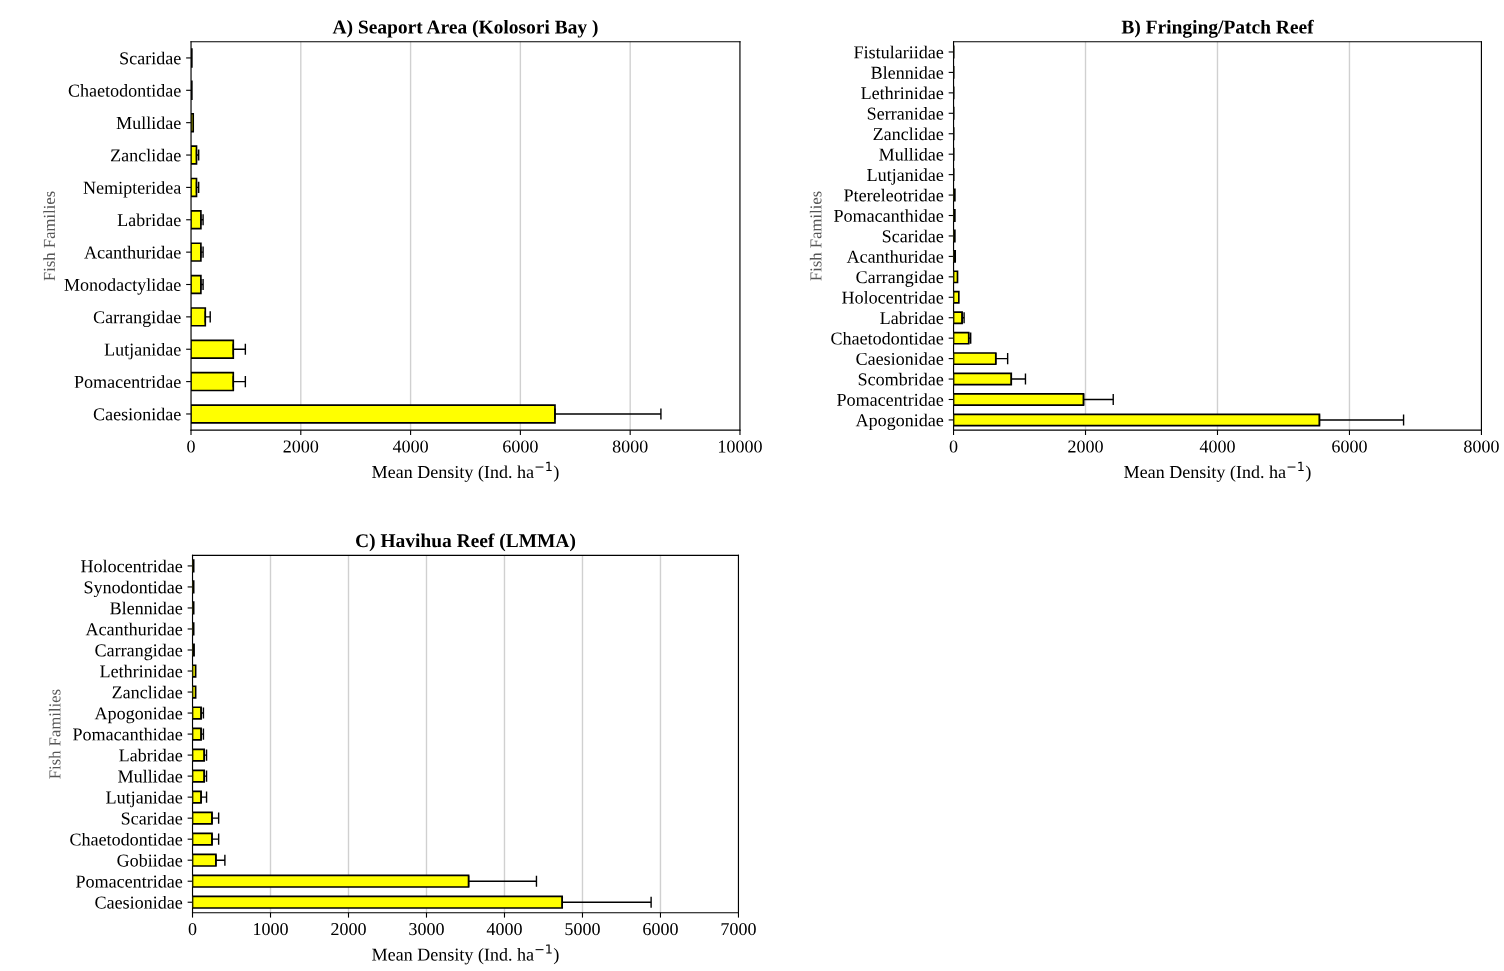 This screenshot has height=971, width=1504. I want to click on x-tick-label: 1000, so click(271, 929).